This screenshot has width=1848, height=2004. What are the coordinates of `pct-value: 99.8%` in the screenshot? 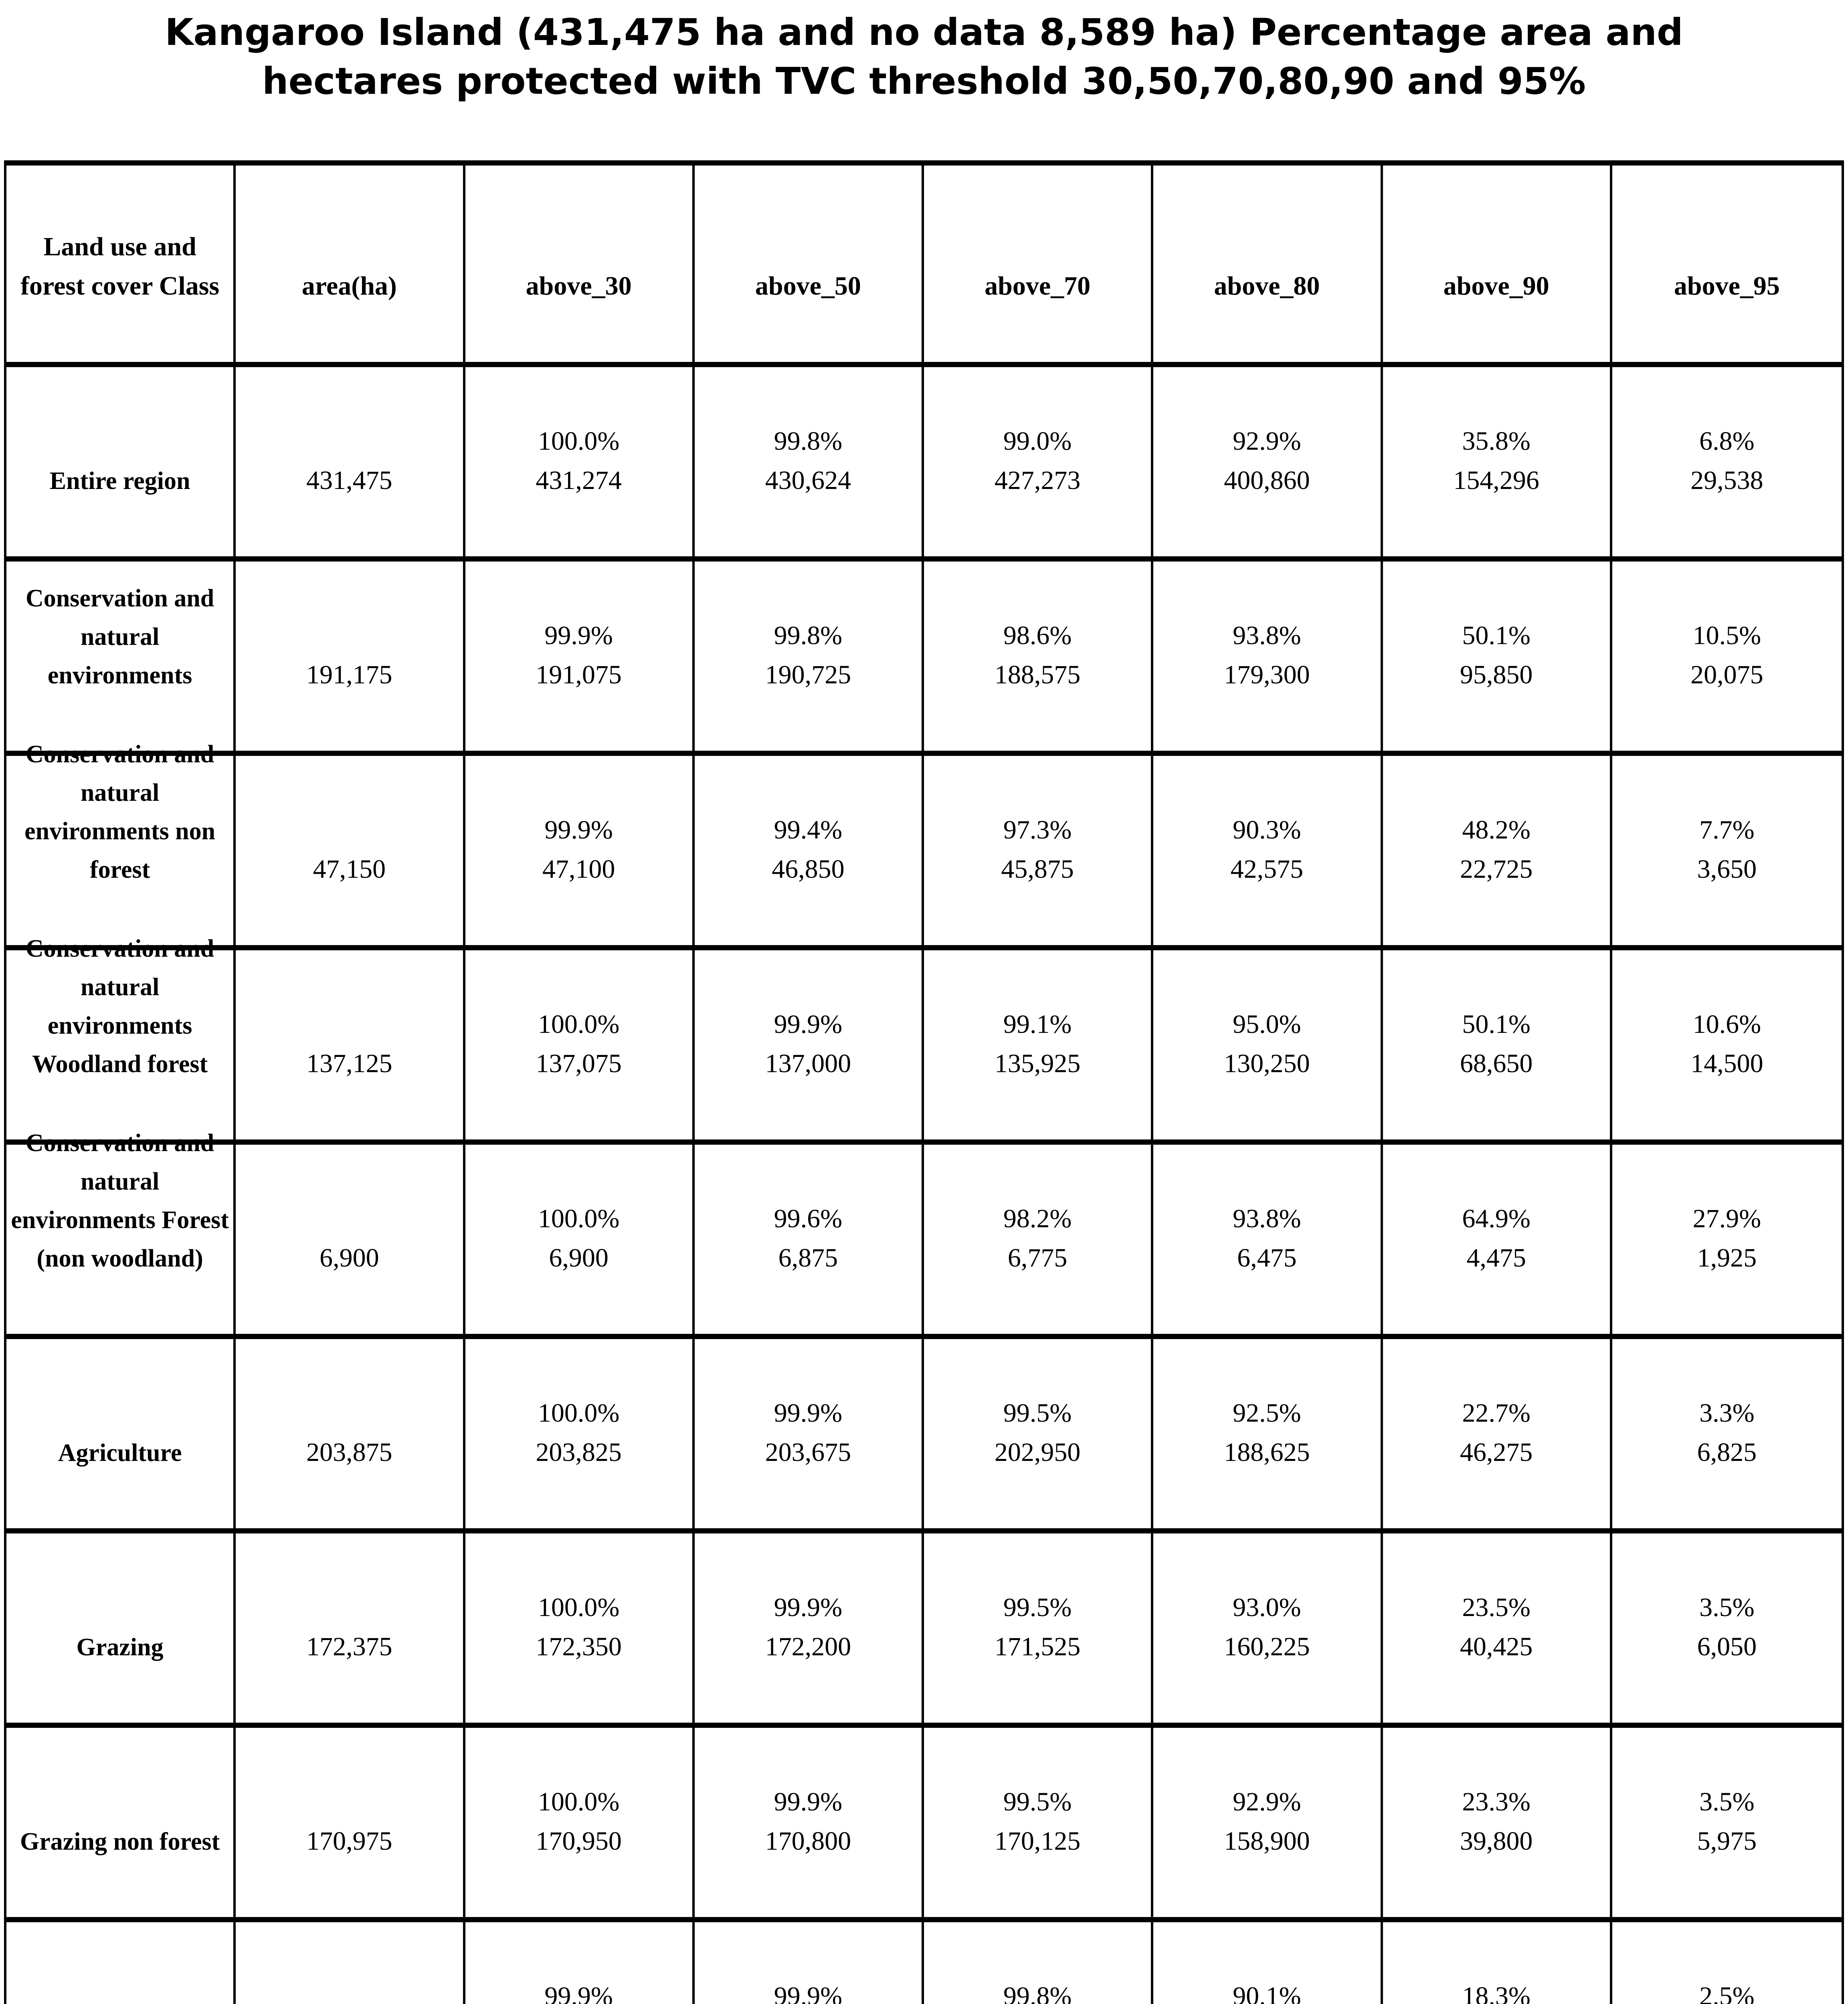 It's located at (808, 441).